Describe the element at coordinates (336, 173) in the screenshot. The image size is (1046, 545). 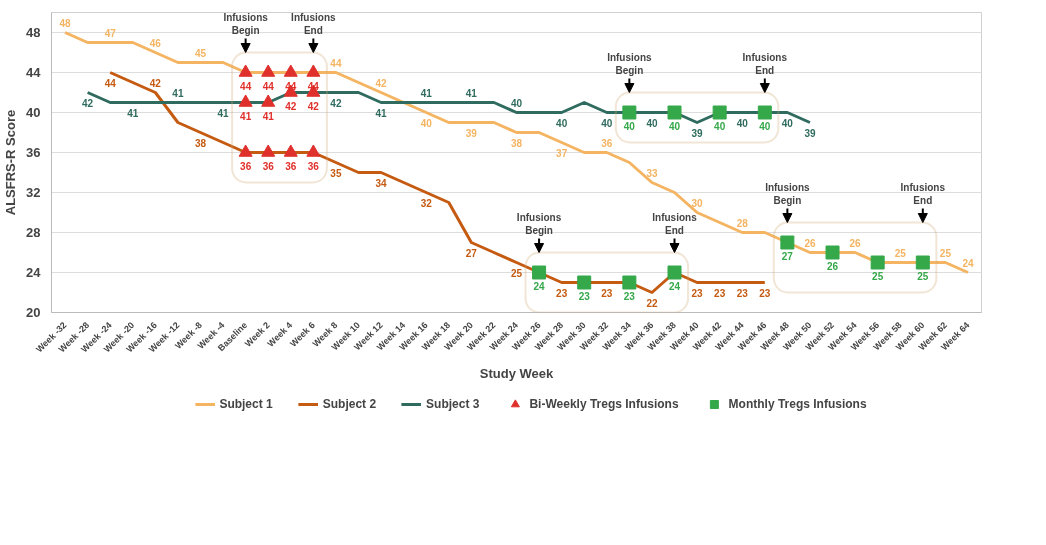
I see `data-label: 35` at that location.